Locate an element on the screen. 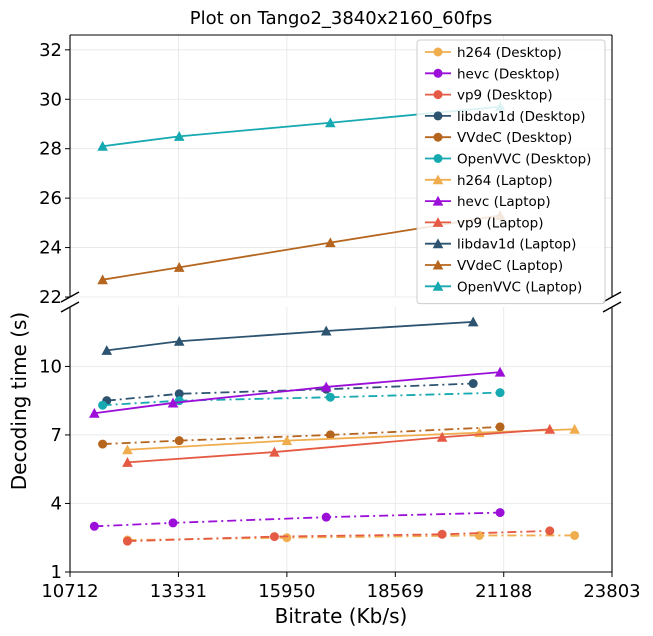  x-tick-label: 10712 is located at coordinates (69, 591).